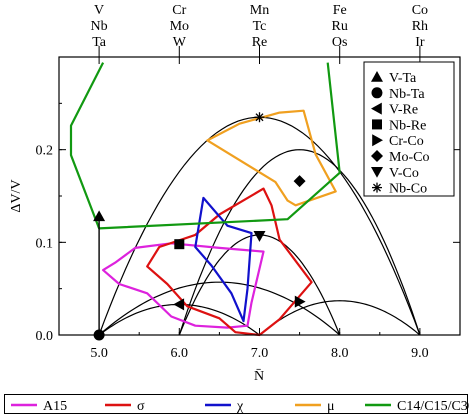 Image resolution: width=474 pixels, height=420 pixels. Describe the element at coordinates (260, 353) in the screenshot. I see `x-tick-label: 7.0` at that location.